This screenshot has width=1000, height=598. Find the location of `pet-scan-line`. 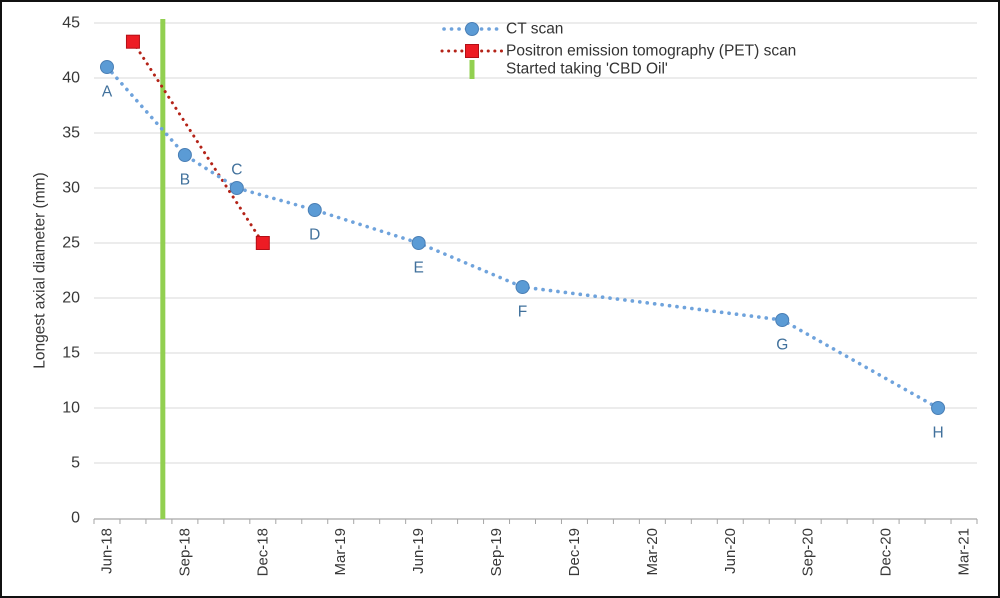

pet-scan-line is located at coordinates (198, 142).